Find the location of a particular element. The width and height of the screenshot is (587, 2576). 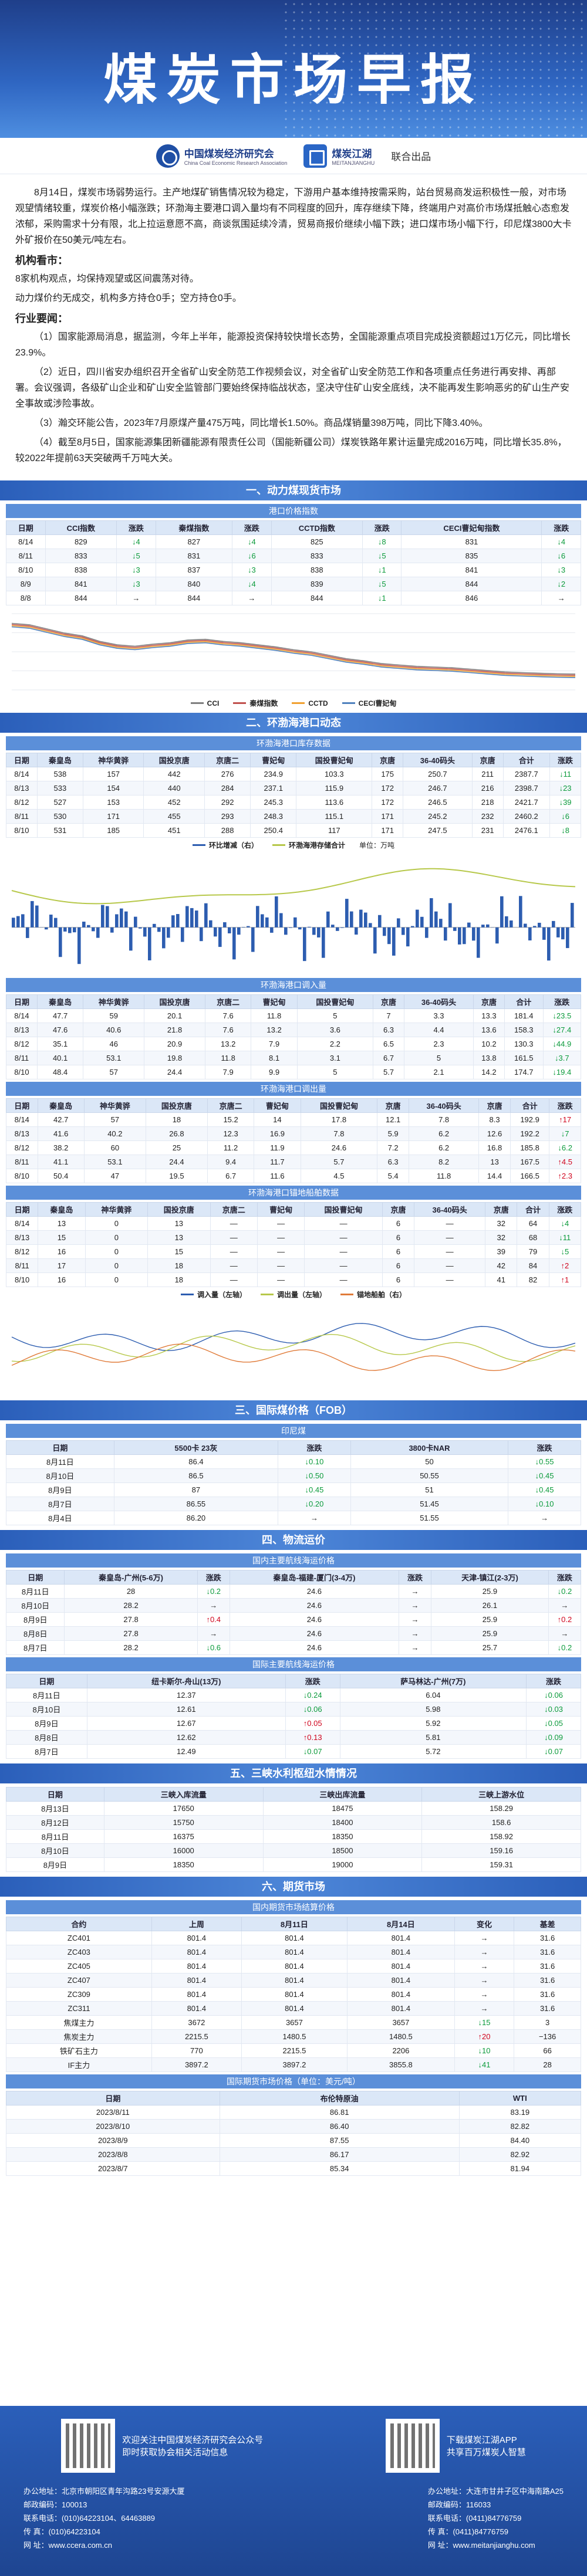

app-qr-code is located at coordinates (412, 2446).